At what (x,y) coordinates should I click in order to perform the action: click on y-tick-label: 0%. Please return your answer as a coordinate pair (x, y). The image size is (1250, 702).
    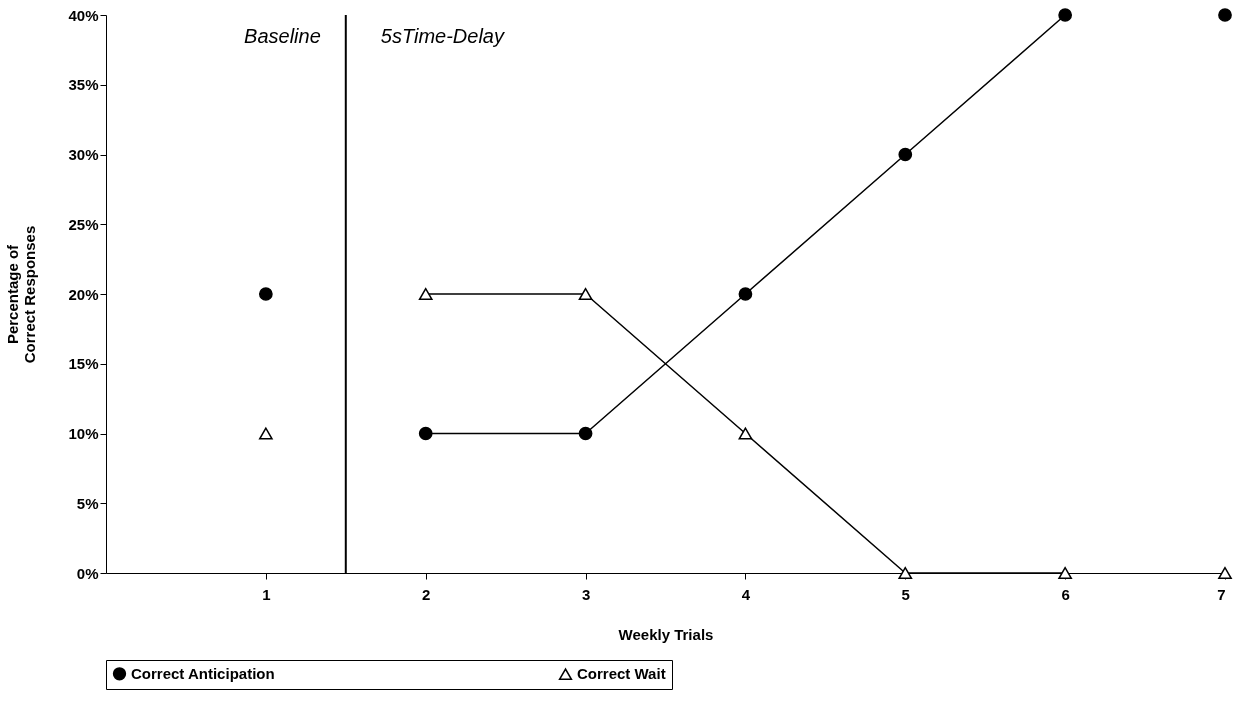
    Looking at the image, I should click on (87, 573).